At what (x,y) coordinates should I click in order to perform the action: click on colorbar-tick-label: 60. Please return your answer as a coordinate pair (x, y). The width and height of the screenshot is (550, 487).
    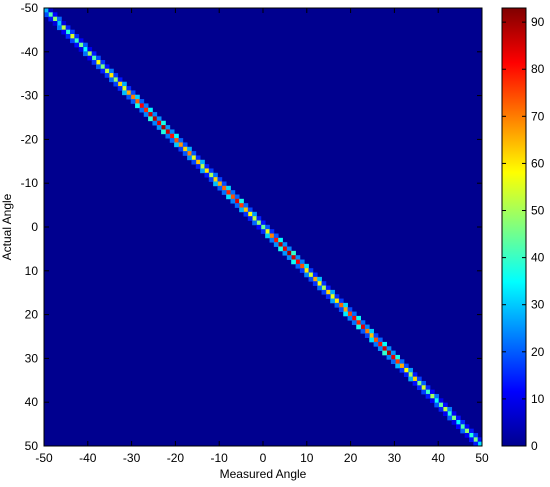
    Looking at the image, I should click on (538, 163).